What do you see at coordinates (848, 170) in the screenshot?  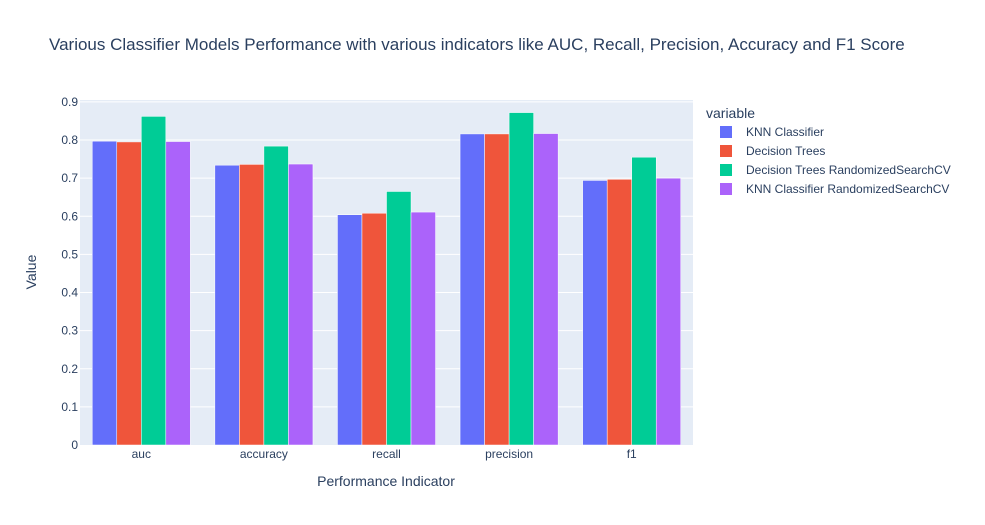 I see `legend-label: Decision Trees RandomizedSearchCV` at bounding box center [848, 170].